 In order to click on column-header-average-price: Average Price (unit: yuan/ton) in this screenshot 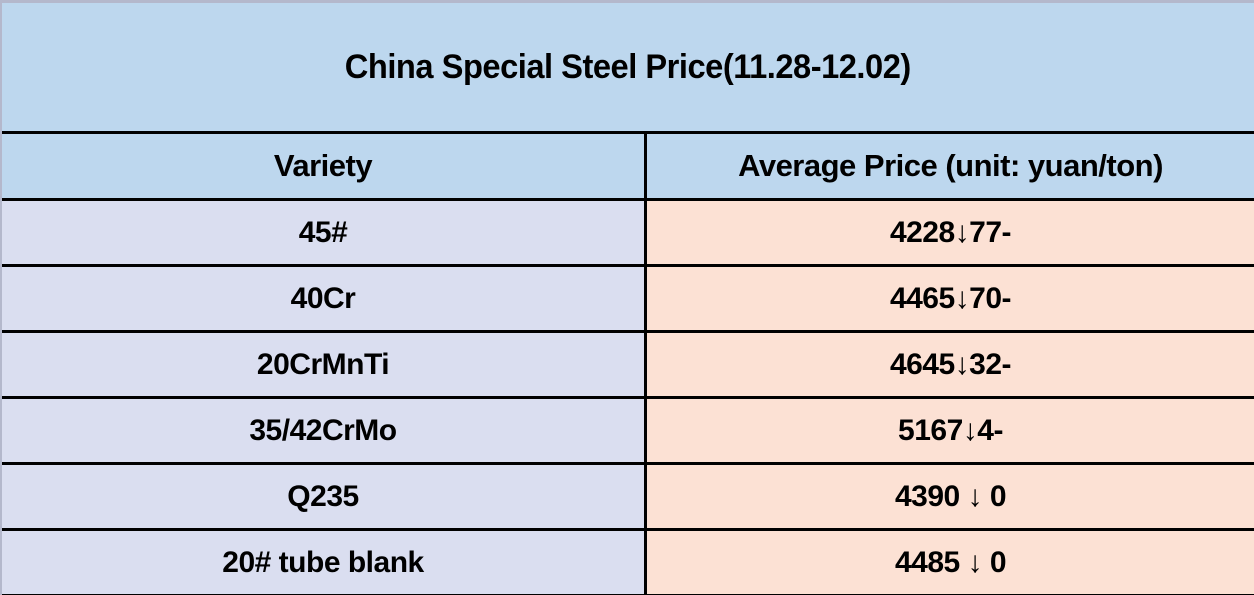, I will do `click(950, 167)`.